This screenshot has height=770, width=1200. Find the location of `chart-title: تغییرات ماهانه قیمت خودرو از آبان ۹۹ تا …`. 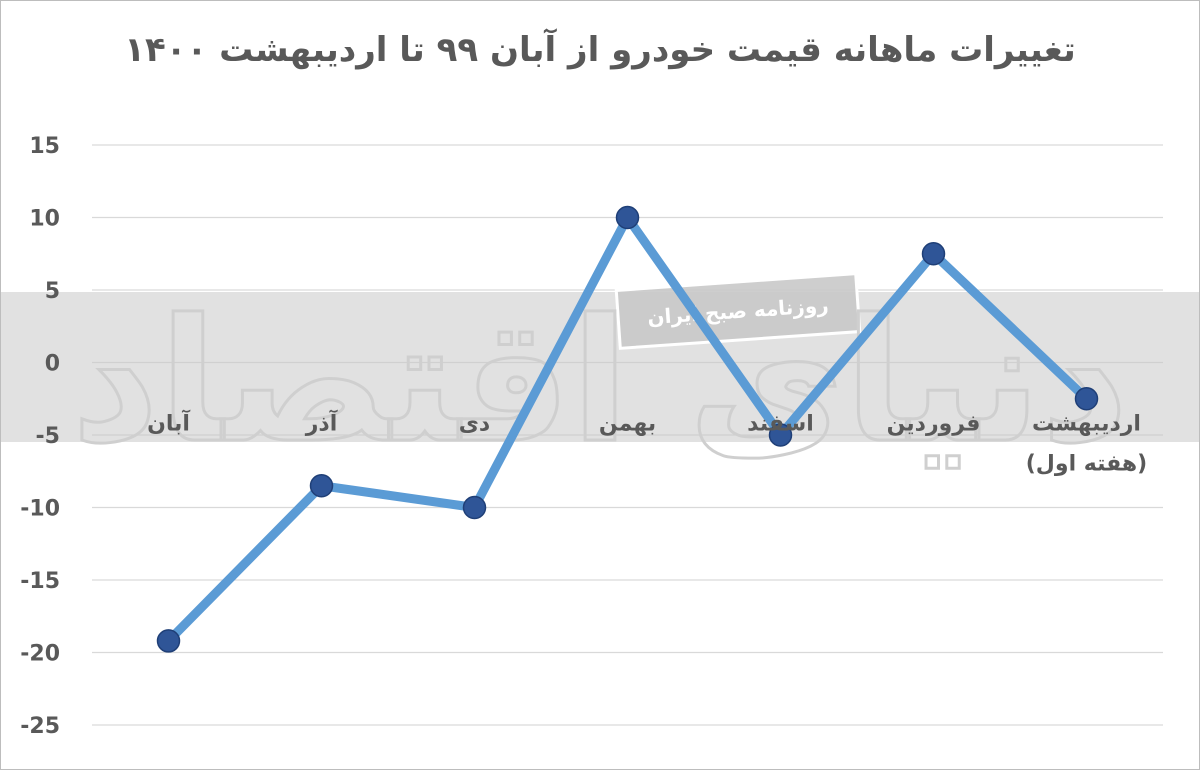

chart-title: تغییرات ماهانه قیمت خودرو از آبان ۹۹ تا … is located at coordinates (600, 50).